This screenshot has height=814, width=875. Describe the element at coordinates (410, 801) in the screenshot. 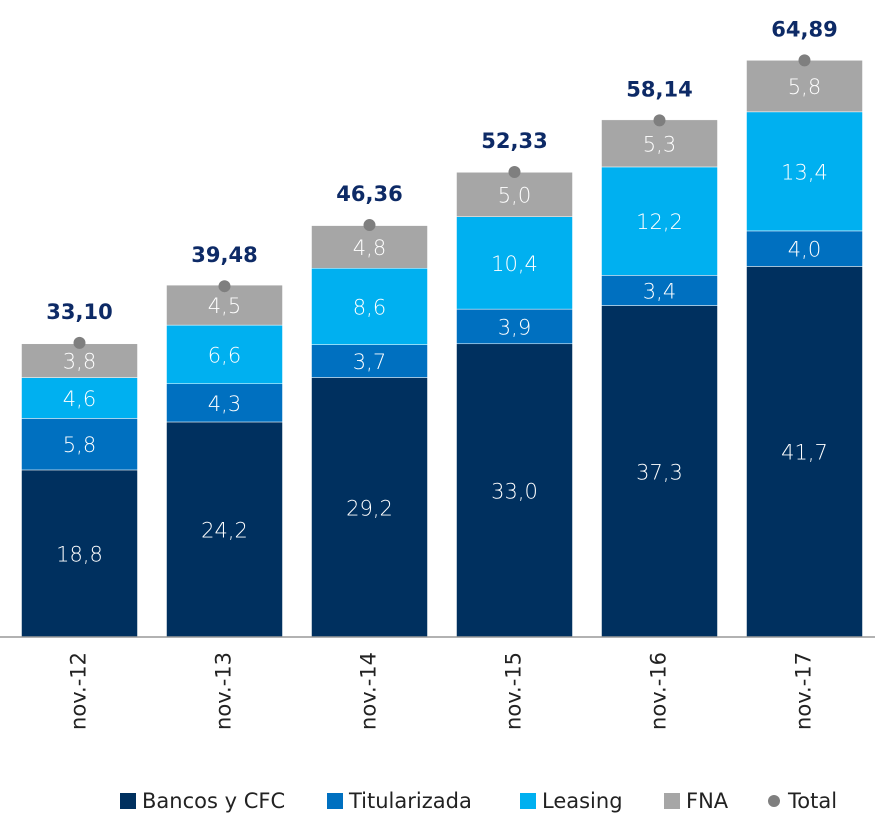

I see `legend-label: Titularizada` at that location.